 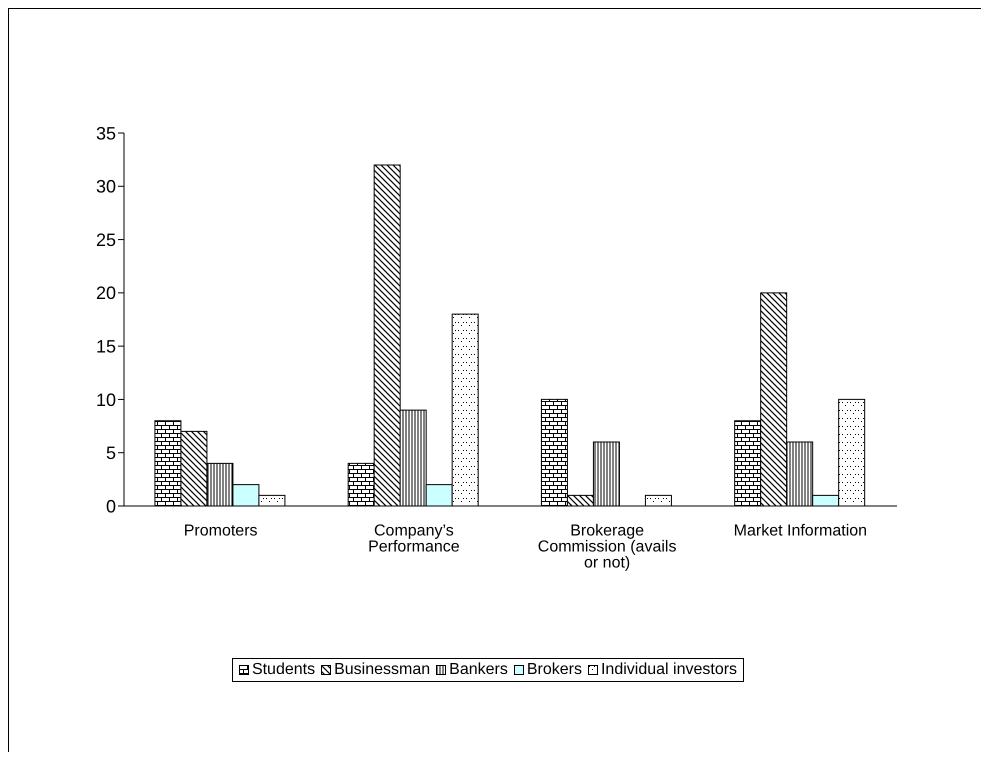 What do you see at coordinates (106, 293) in the screenshot?
I see `y-tick-label: 20` at bounding box center [106, 293].